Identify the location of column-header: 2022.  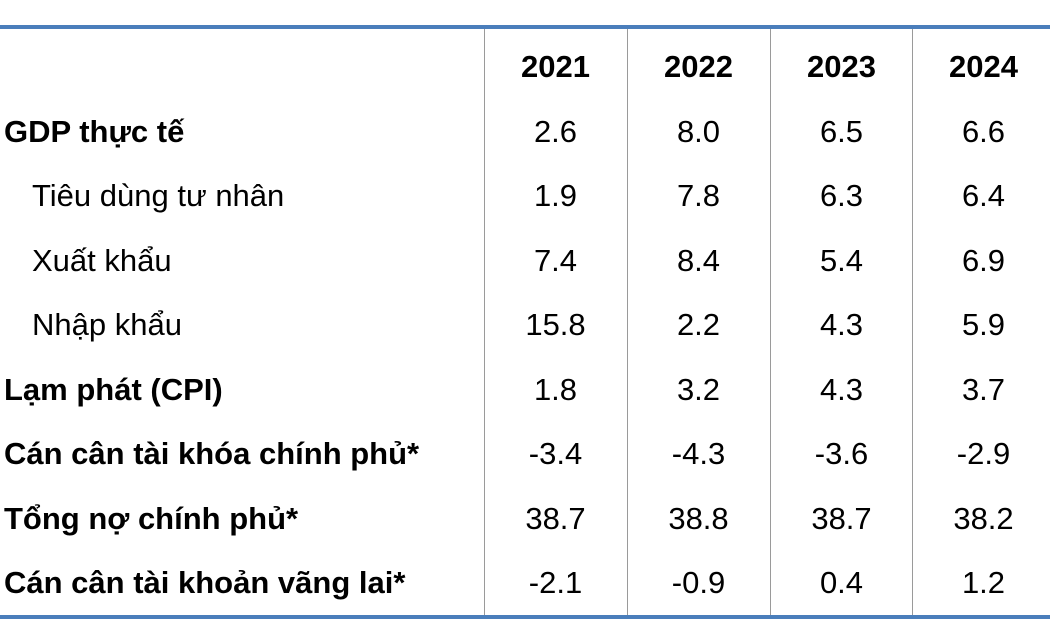
(698, 66).